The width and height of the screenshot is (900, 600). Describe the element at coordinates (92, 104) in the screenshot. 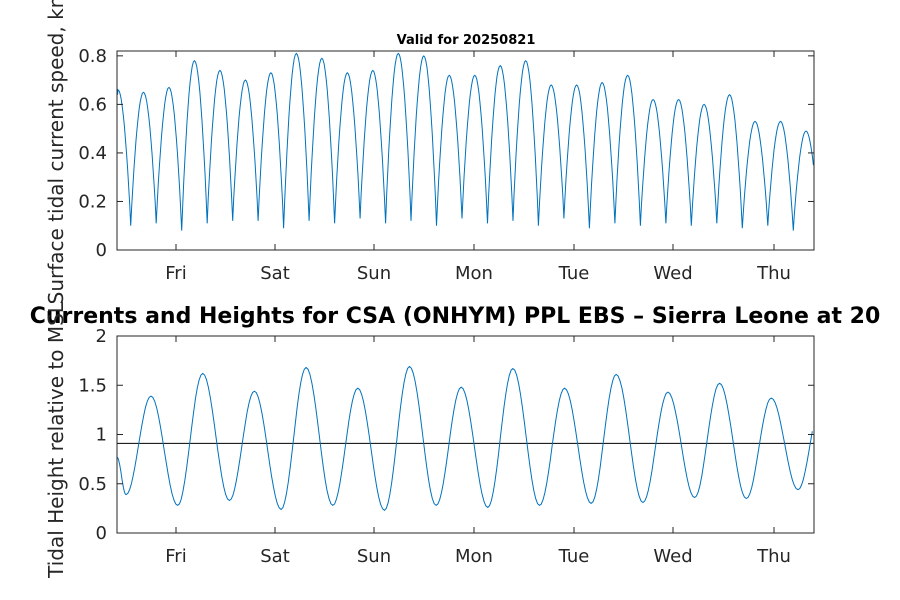

I see `speed-y-tick-label: 0.6` at that location.